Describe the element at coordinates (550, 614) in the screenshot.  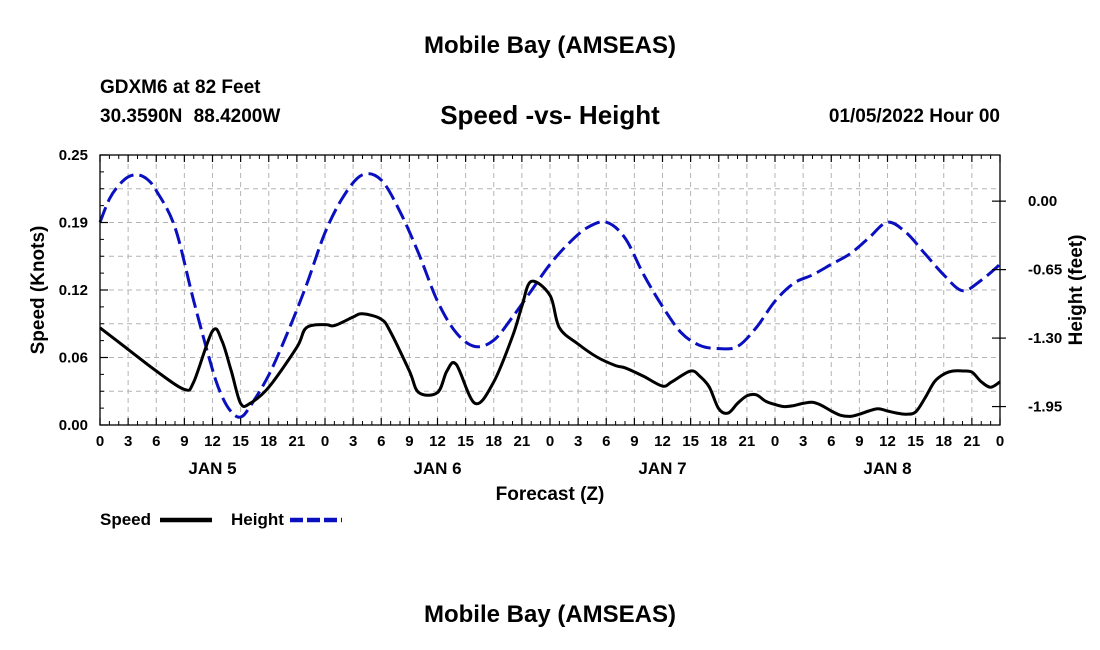
I see `footer-title: Mobile Bay (AMSEAS)` at that location.